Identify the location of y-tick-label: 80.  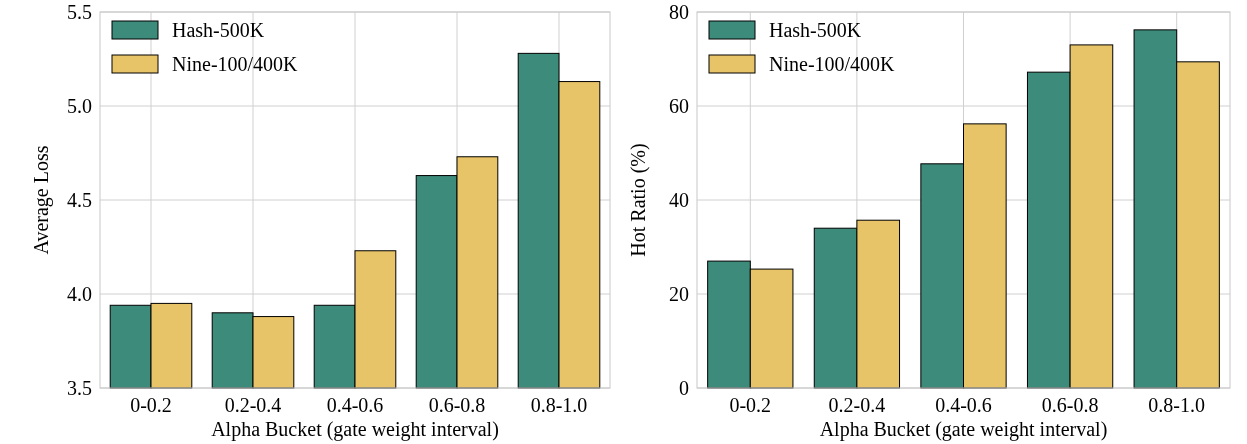
(679, 12).